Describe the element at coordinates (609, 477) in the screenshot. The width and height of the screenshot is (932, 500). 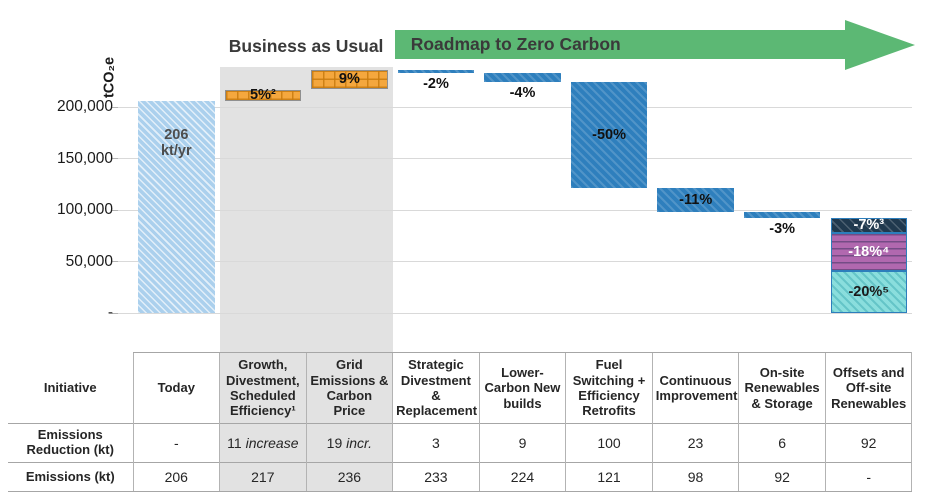
I see `table-emissions-cell: 121` at that location.